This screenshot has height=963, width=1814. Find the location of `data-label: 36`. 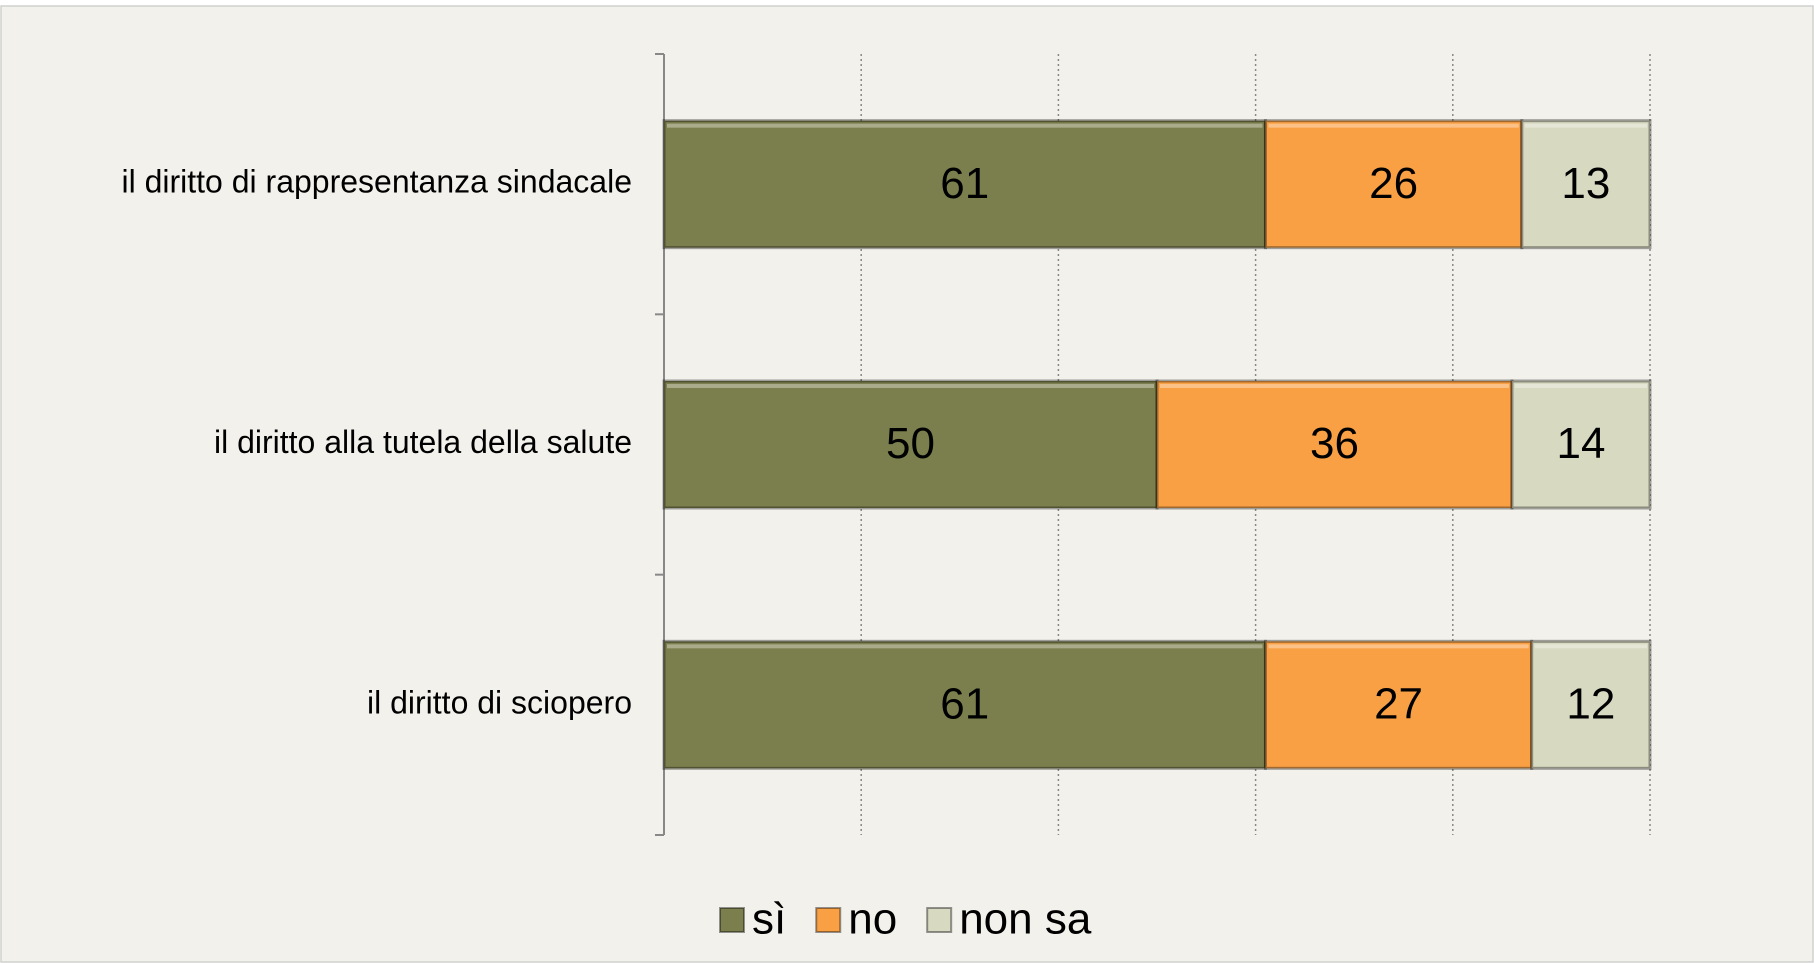

data-label: 36 is located at coordinates (1334, 443).